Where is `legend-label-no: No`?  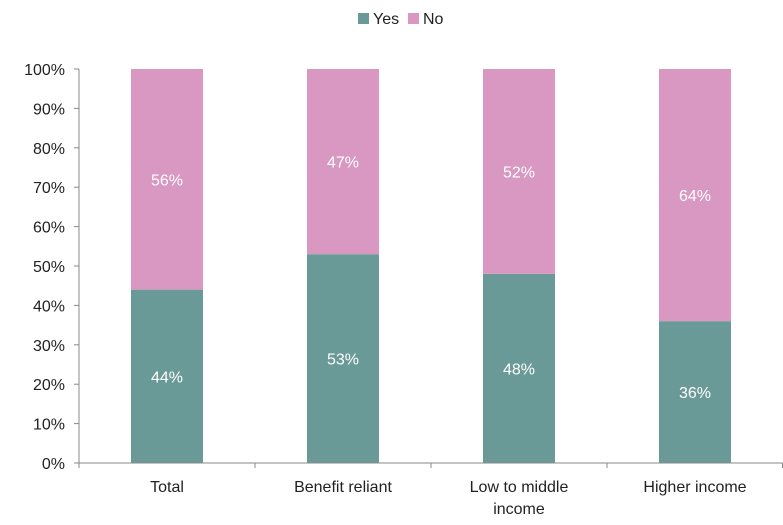 legend-label-no: No is located at coordinates (433, 19).